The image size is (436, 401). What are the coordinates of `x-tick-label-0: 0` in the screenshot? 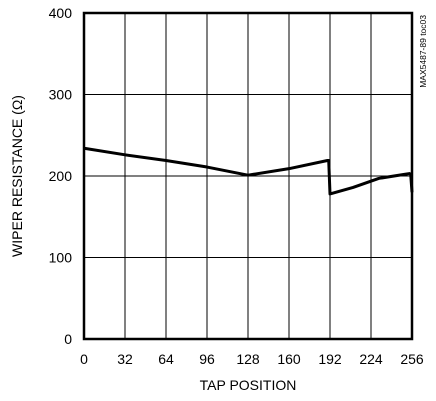 It's located at (84, 359).